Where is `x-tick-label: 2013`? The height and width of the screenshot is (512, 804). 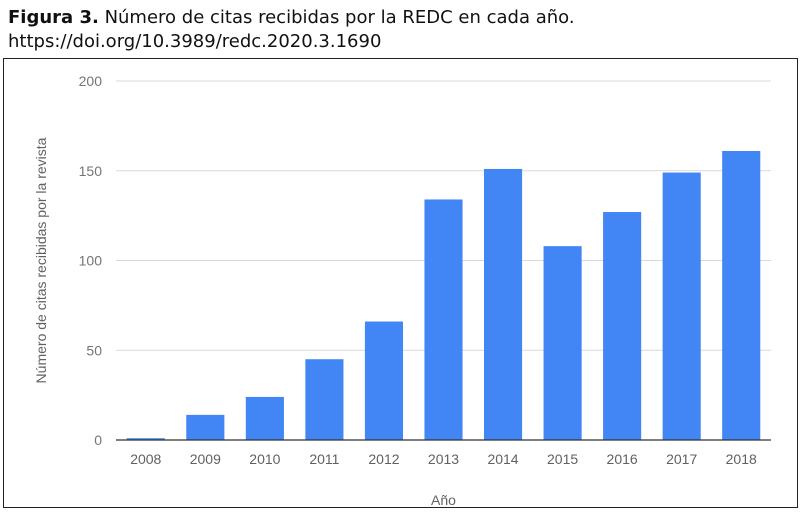 x-tick-label: 2013 is located at coordinates (443, 459).